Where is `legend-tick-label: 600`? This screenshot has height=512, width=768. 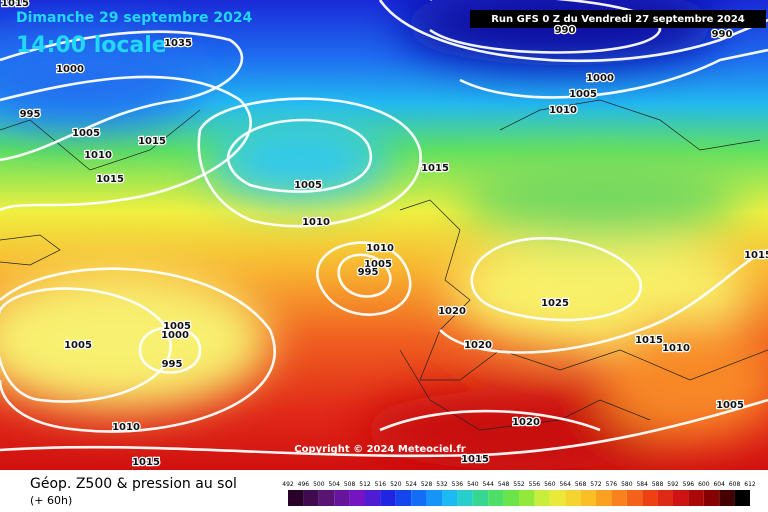
legend-tick-label: 600 is located at coordinates (704, 484).